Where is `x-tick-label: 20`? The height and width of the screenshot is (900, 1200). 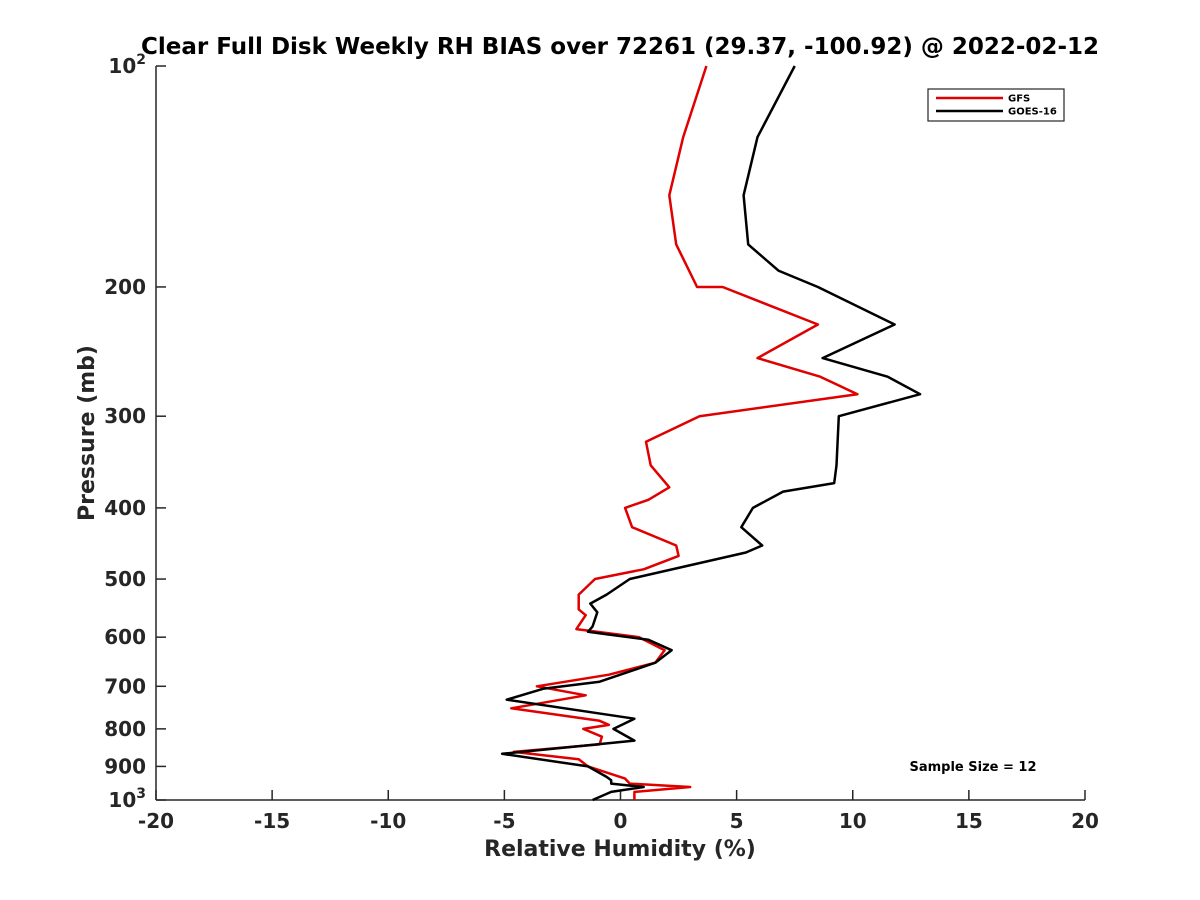
x-tick-label: 20 is located at coordinates (1085, 821).